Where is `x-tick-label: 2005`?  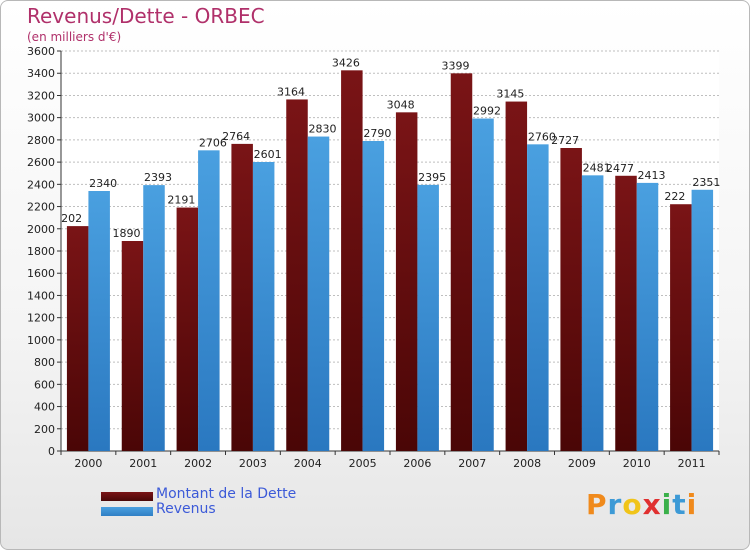
x-tick-label: 2005 is located at coordinates (363, 463).